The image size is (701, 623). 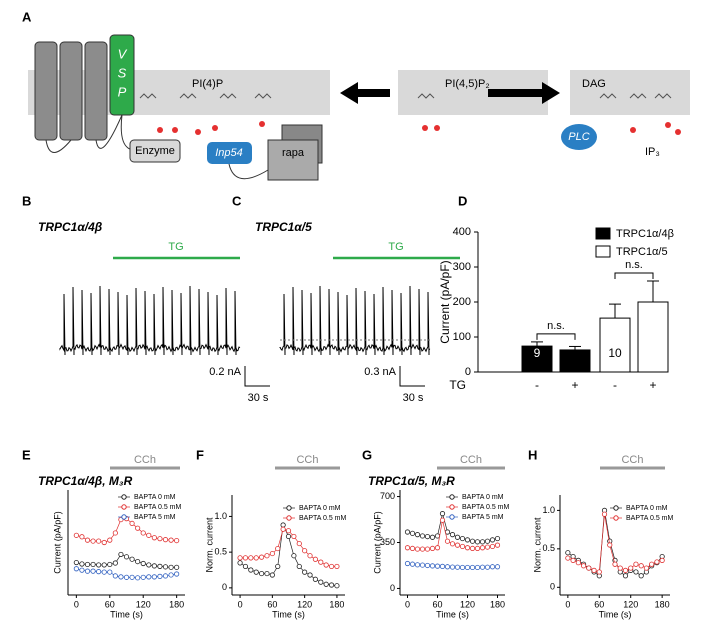 I want to click on plc-label: PLC, so click(x=578, y=137).